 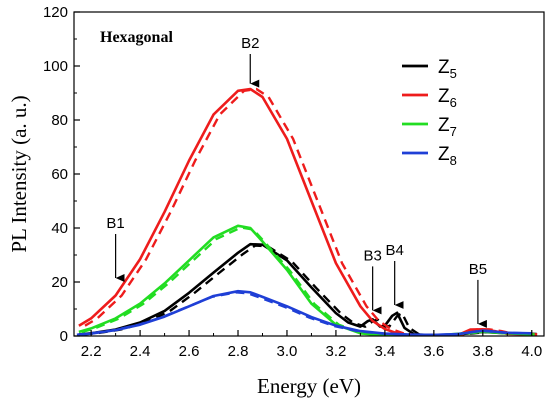 I want to click on x-tick-label: 2.2, so click(x=91, y=351).